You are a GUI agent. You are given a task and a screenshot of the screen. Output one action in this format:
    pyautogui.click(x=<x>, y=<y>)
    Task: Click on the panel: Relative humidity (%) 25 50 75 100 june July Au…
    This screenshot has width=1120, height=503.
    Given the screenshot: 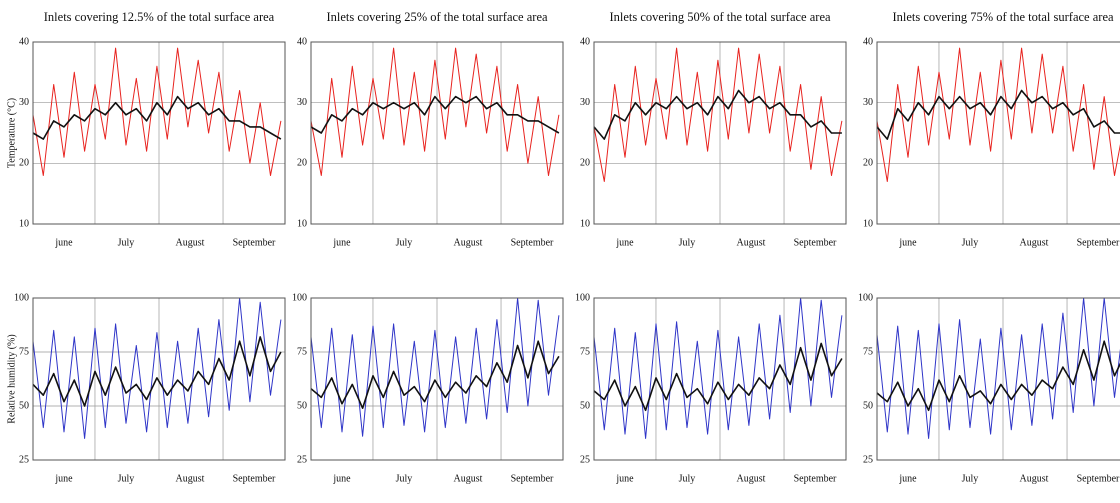 What is the action you would take?
    pyautogui.click(x=146, y=388)
    